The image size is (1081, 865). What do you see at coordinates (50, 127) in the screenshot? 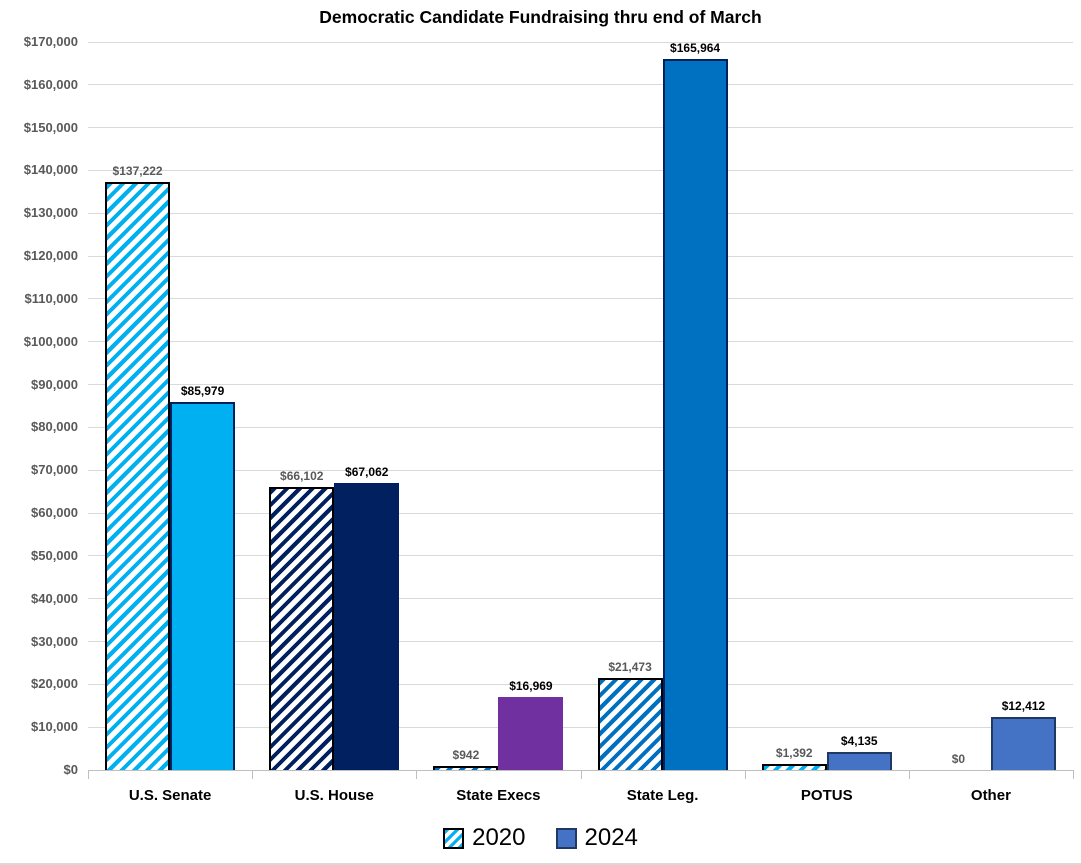
I see `y-axis-tick-label: $150,000` at bounding box center [50, 127].